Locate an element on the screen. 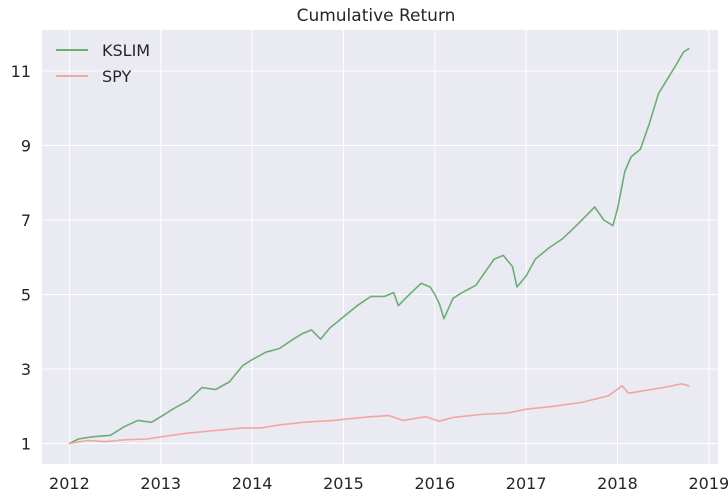  chart-title: Cumulative Return is located at coordinates (376, 16).